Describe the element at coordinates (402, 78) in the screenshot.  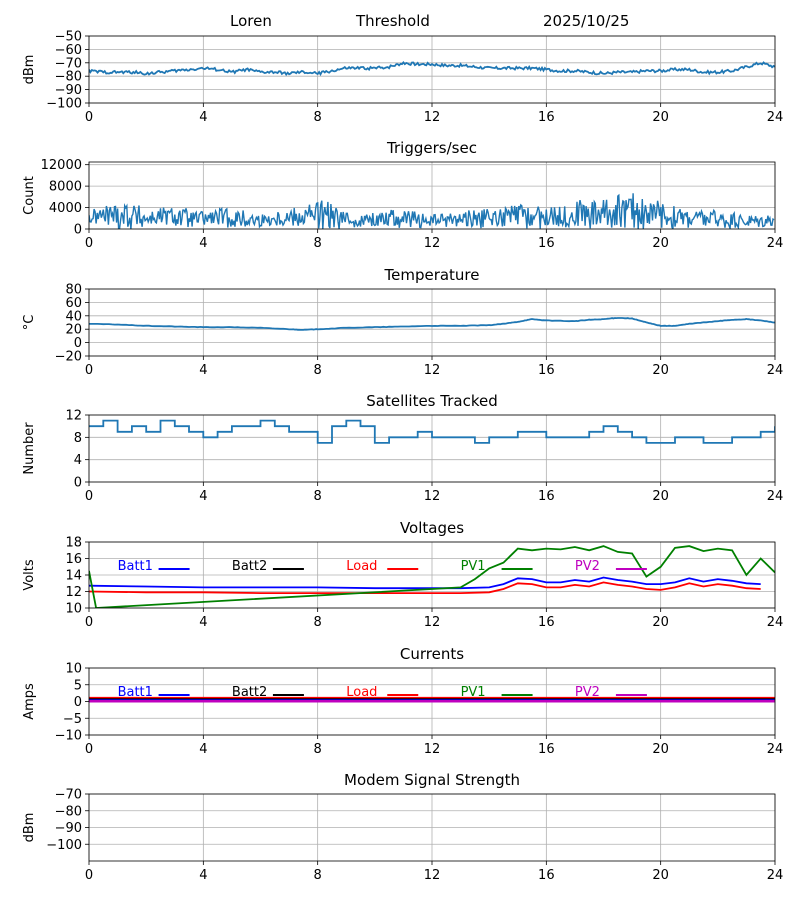
I see `signal-chart: 0 4 8 12 16 20 24 −50−60−70−80−90−100 dBm` at that location.